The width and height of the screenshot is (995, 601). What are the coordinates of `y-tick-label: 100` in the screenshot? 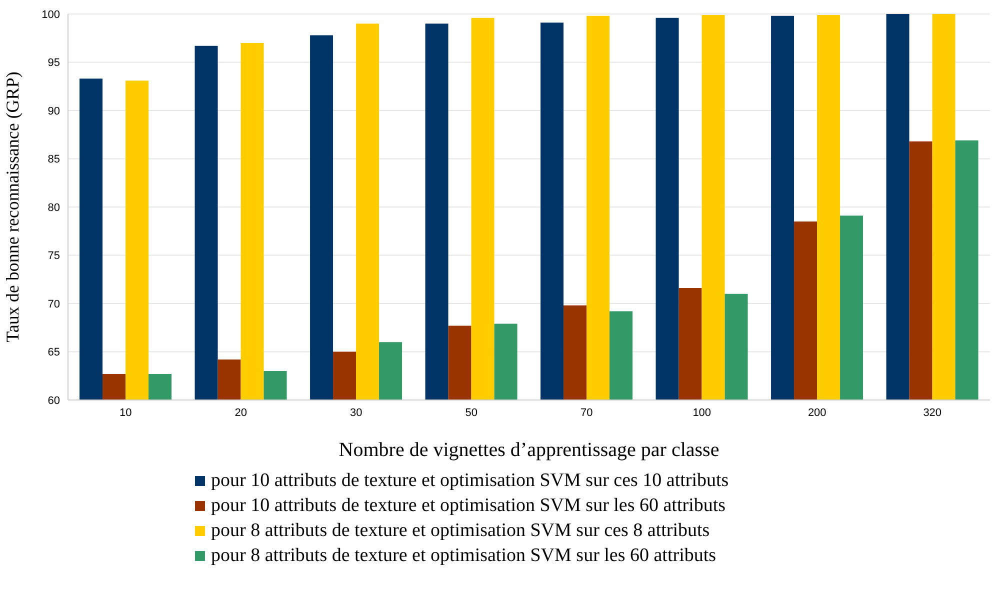 It's located at (51, 14).